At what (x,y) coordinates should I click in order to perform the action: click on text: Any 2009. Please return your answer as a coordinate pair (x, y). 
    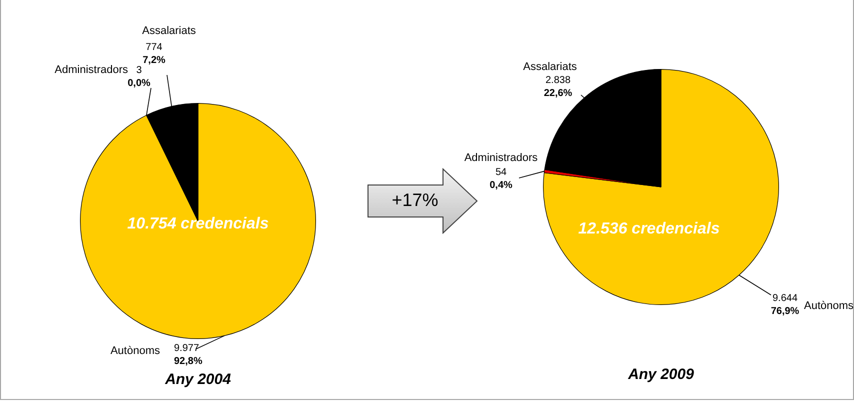
    Looking at the image, I should click on (661, 375).